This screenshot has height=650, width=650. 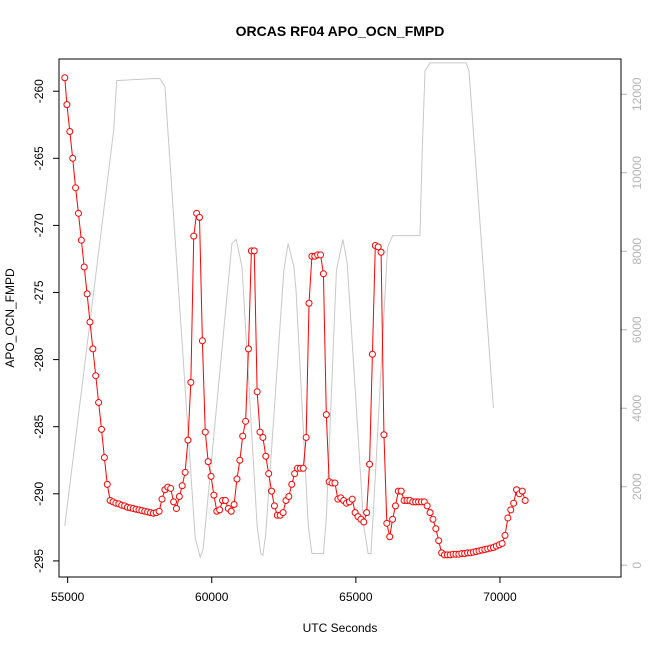 I want to click on y2-tick-label: 10000, so click(x=637, y=173).